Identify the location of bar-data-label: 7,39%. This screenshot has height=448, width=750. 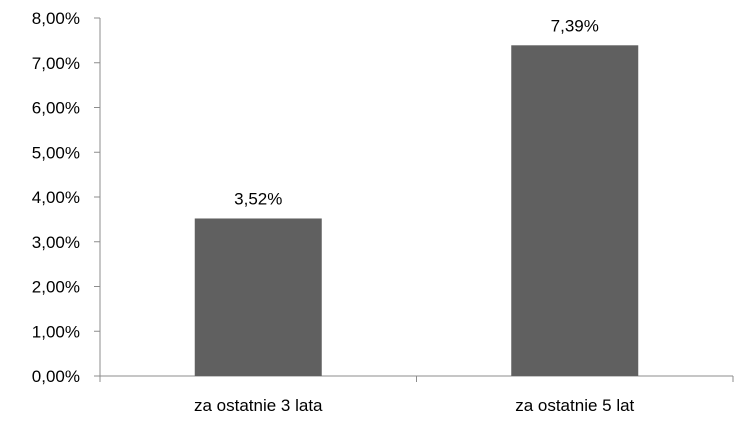
(575, 25).